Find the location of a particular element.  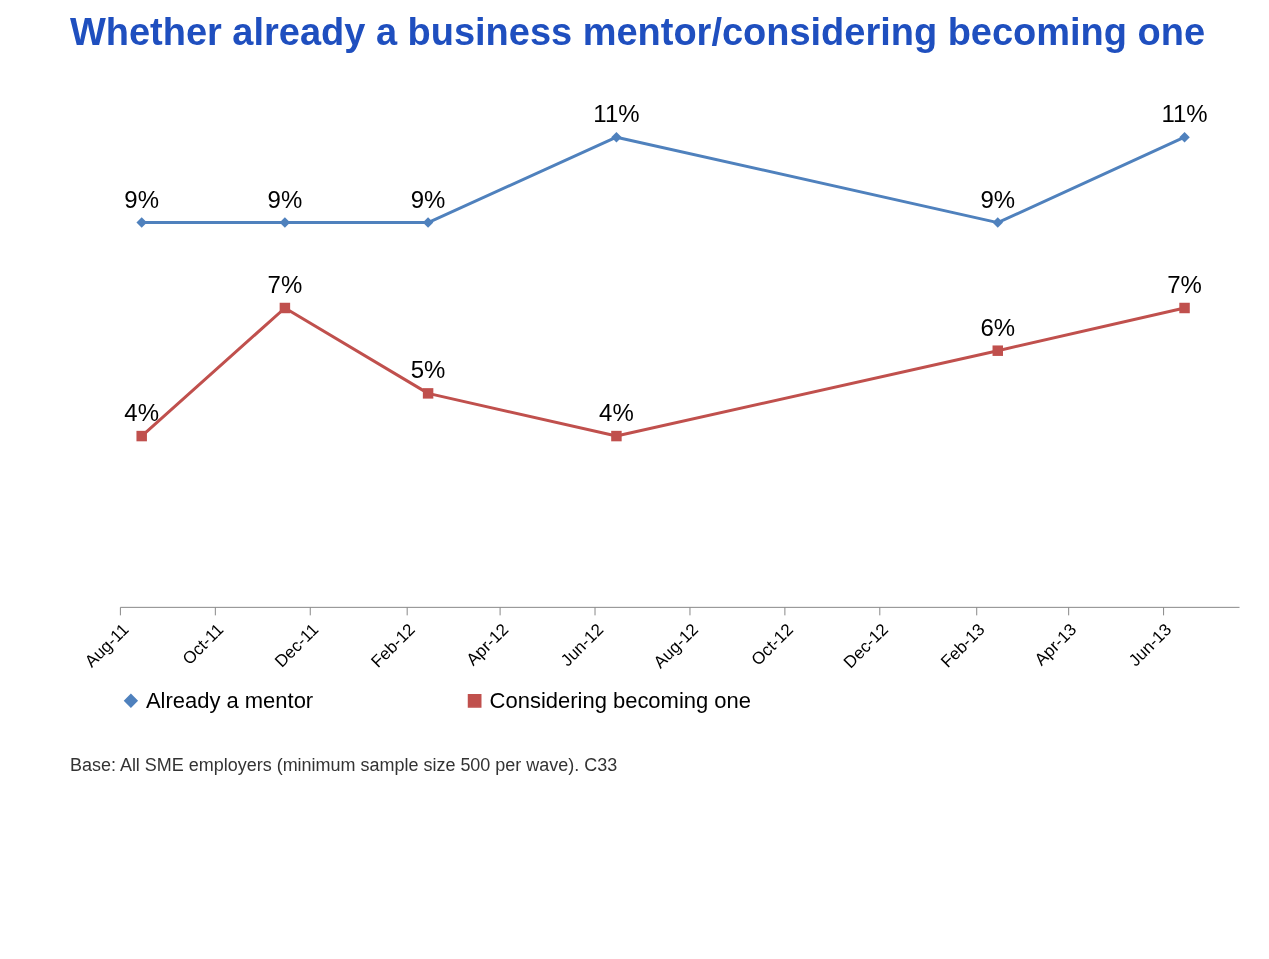

text: Base: All SME employers (minimum sample size 500 per wave). C33 is located at coordinates (343, 764).